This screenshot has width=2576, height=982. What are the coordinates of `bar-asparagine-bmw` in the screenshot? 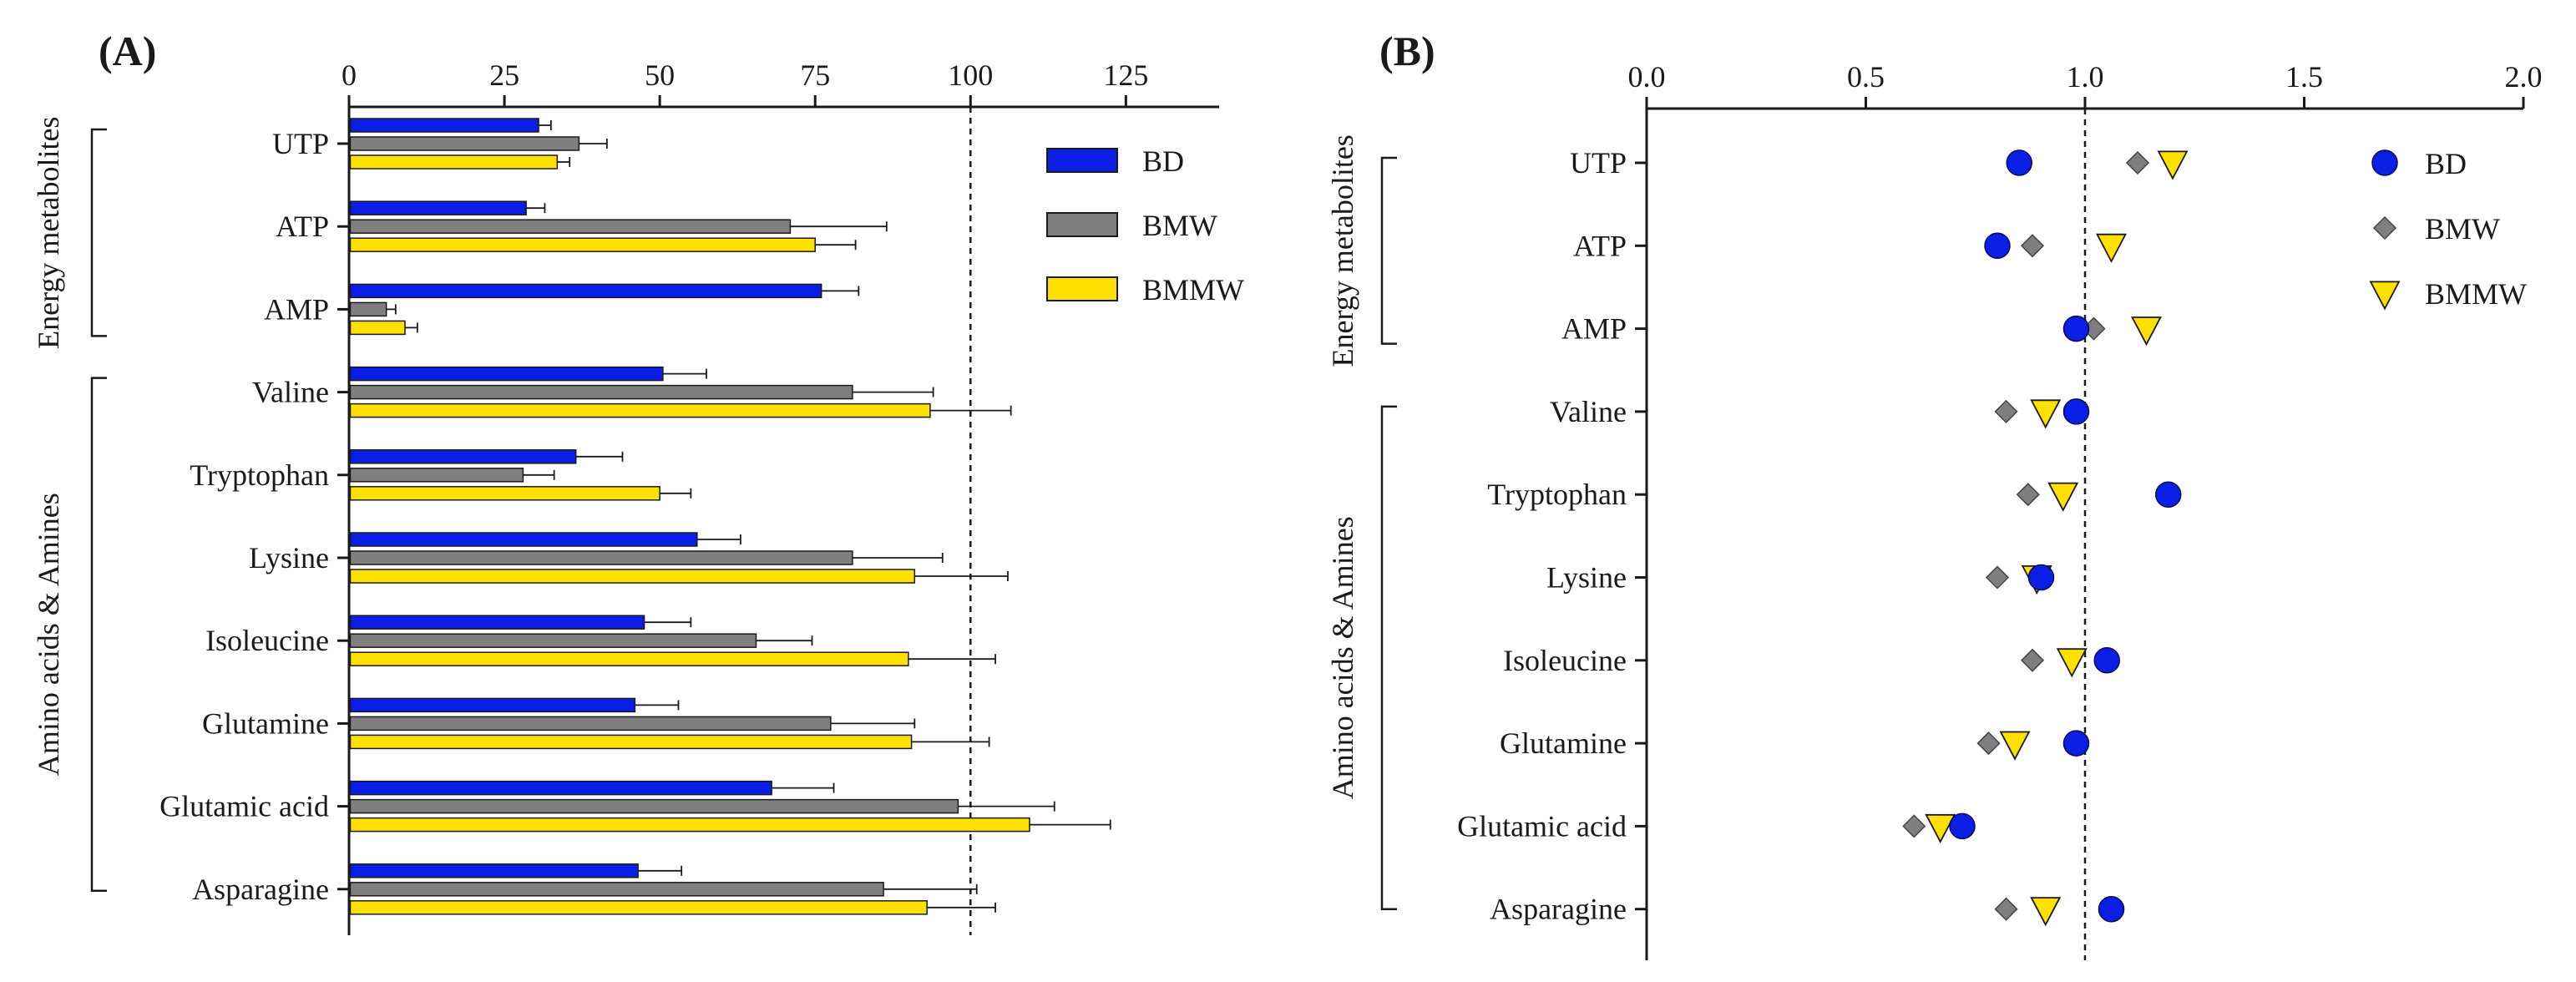 It's located at (616, 889).